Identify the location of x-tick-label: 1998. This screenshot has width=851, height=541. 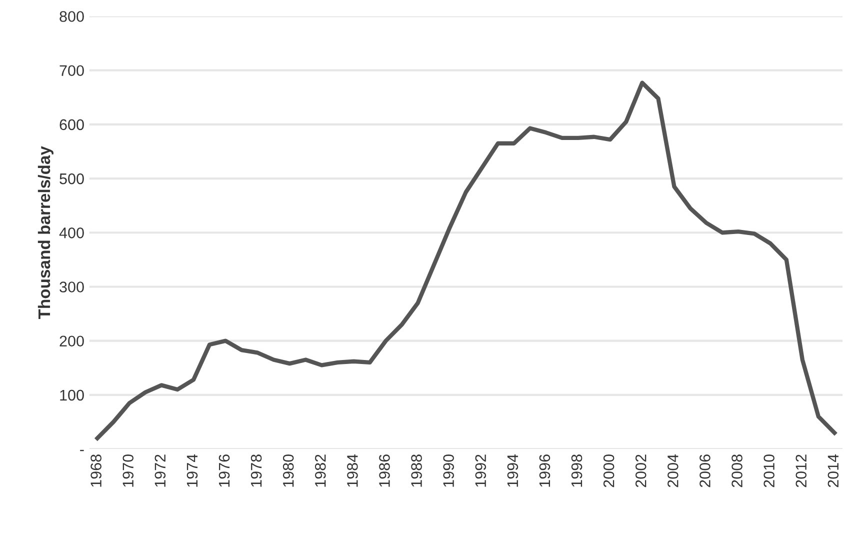
(576, 470).